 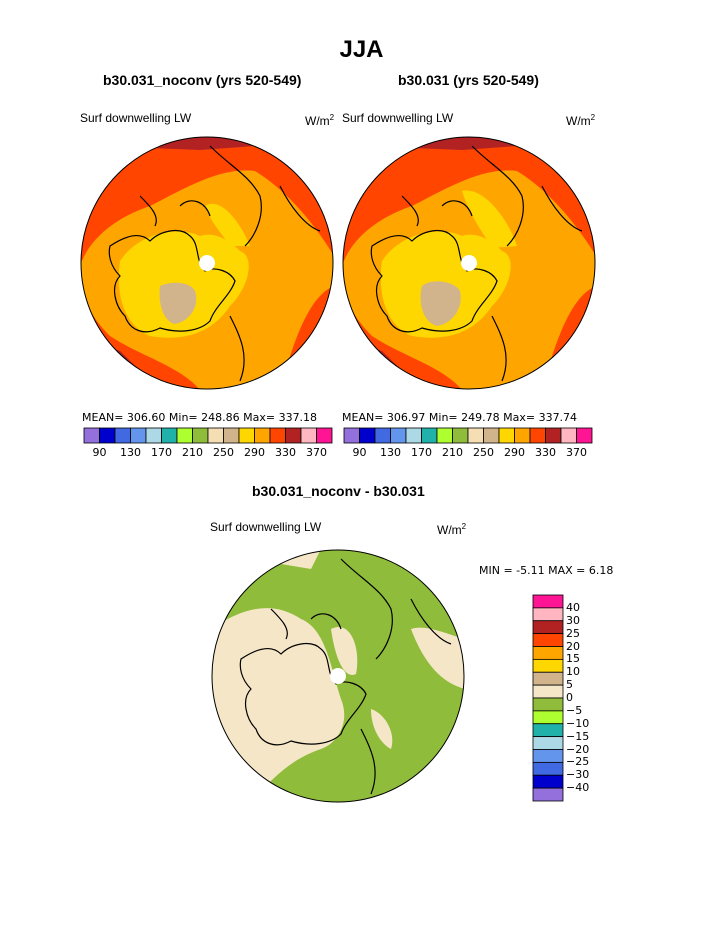 What do you see at coordinates (266, 527) in the screenshot?
I see `diff-panel-variable-label: Surf downwelling LW` at bounding box center [266, 527].